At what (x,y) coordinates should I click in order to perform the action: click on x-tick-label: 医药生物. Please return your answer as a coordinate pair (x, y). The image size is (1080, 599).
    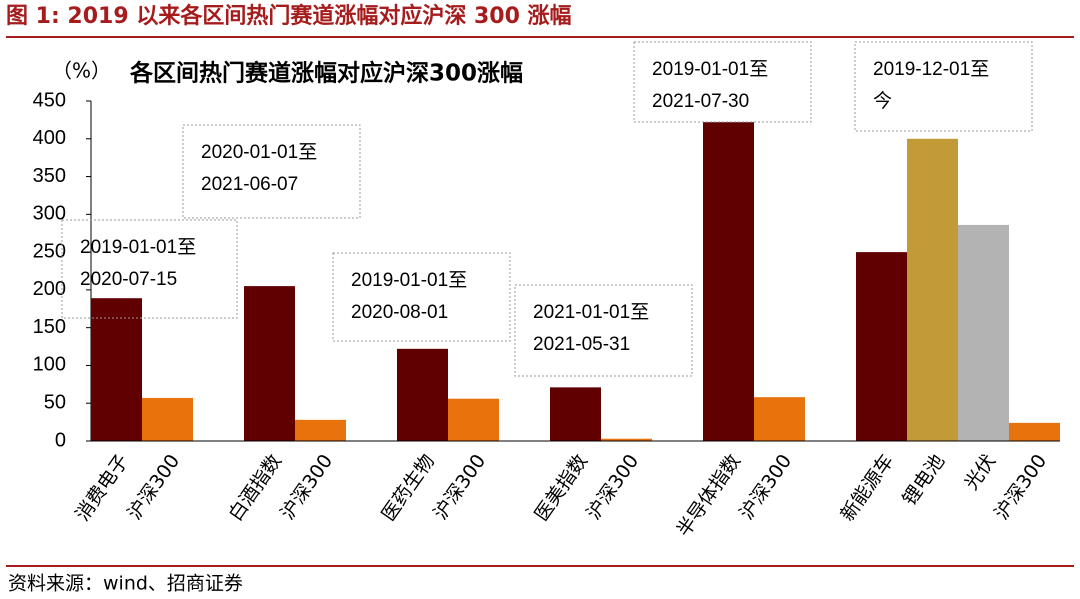
    Looking at the image, I should click on (408, 487).